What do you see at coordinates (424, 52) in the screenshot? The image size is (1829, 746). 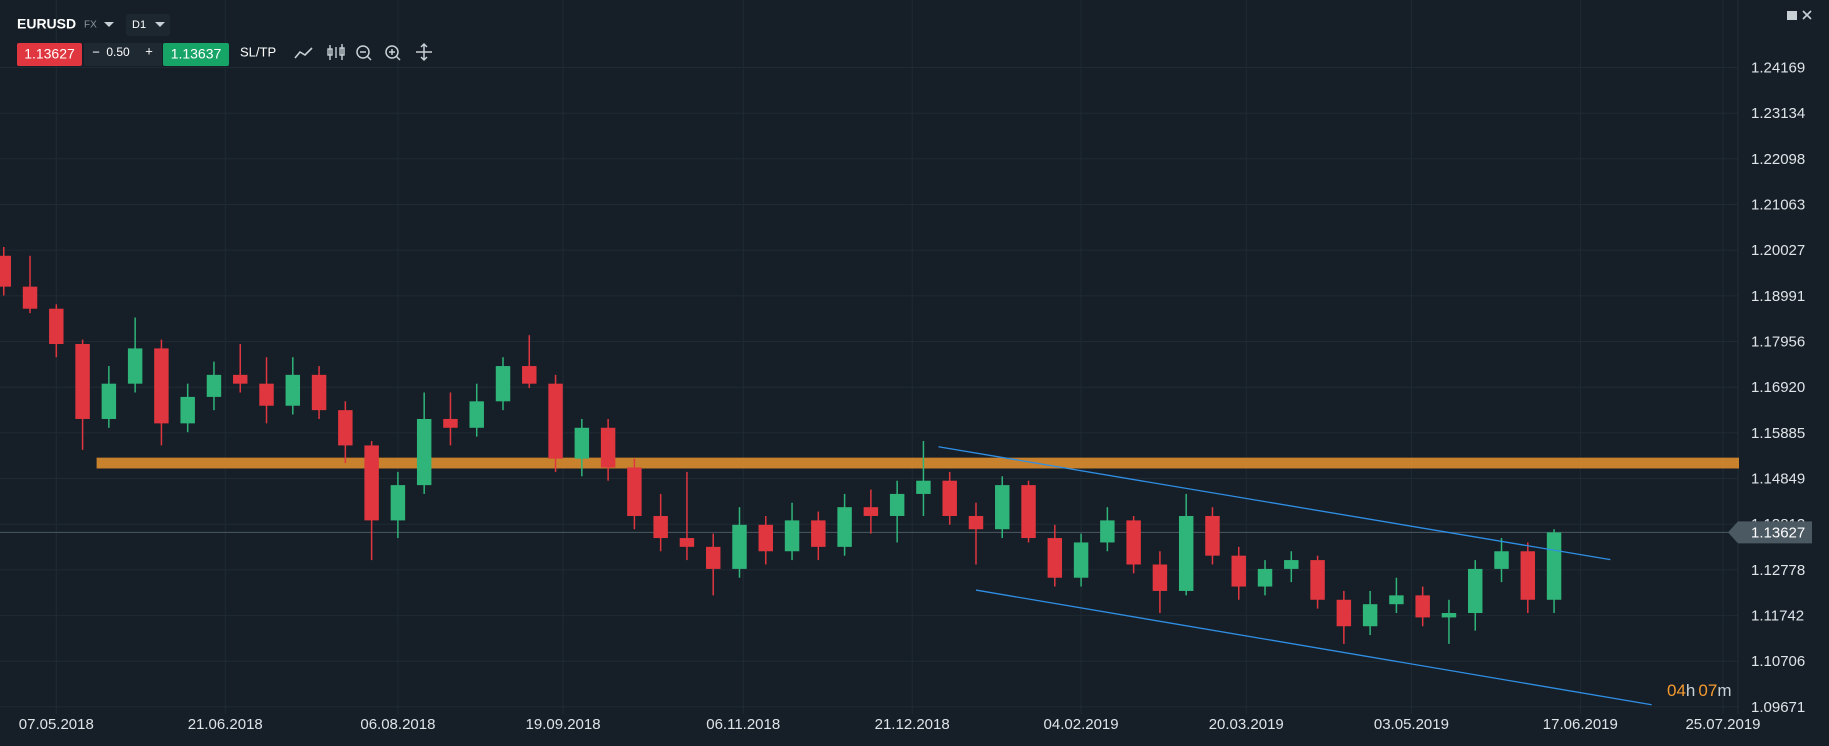 I see `move-icon` at bounding box center [424, 52].